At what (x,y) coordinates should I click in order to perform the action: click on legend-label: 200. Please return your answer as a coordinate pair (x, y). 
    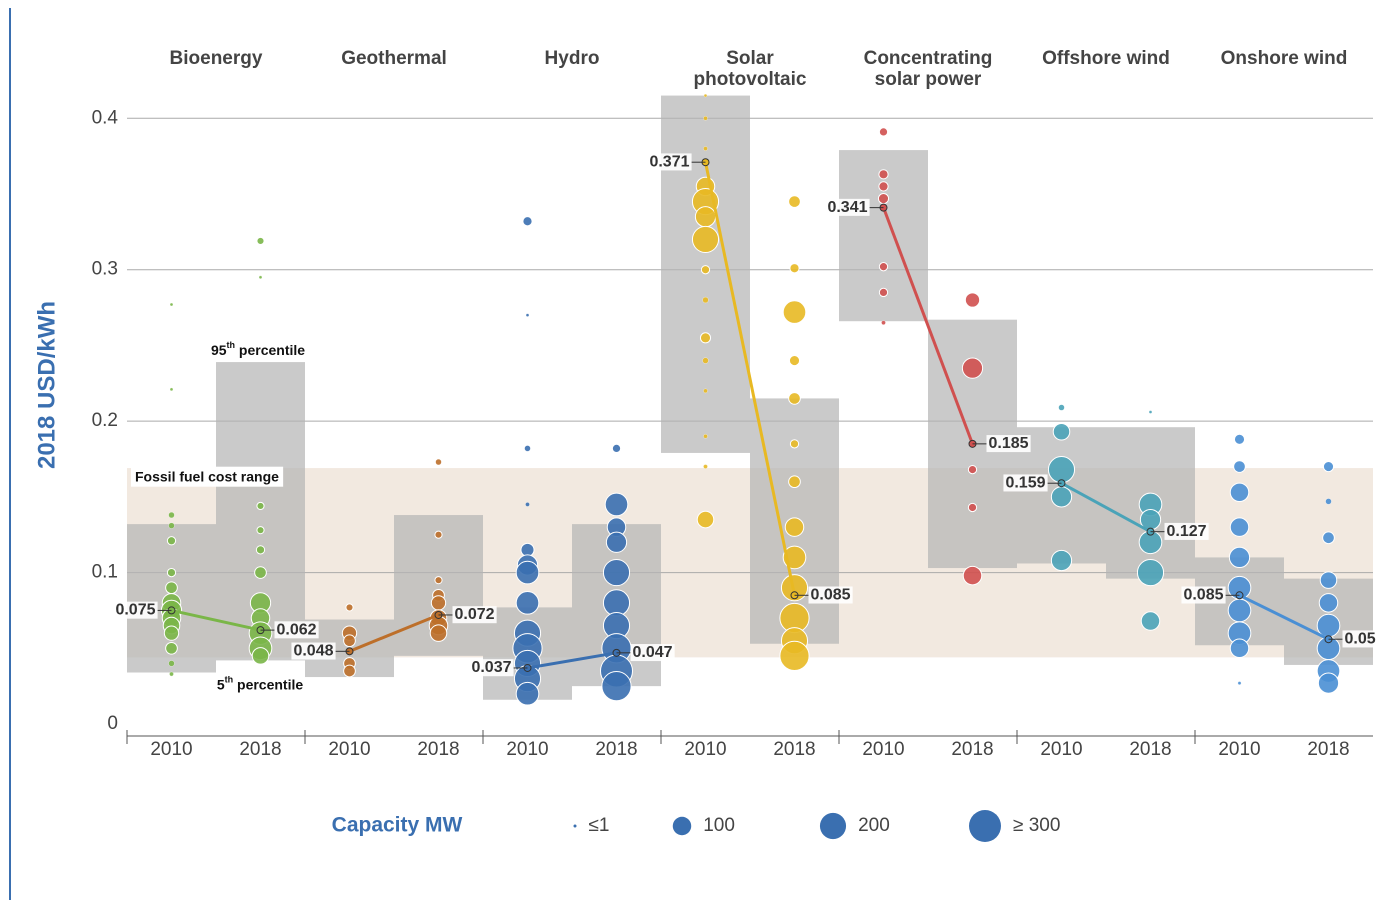
    Looking at the image, I should click on (874, 825).